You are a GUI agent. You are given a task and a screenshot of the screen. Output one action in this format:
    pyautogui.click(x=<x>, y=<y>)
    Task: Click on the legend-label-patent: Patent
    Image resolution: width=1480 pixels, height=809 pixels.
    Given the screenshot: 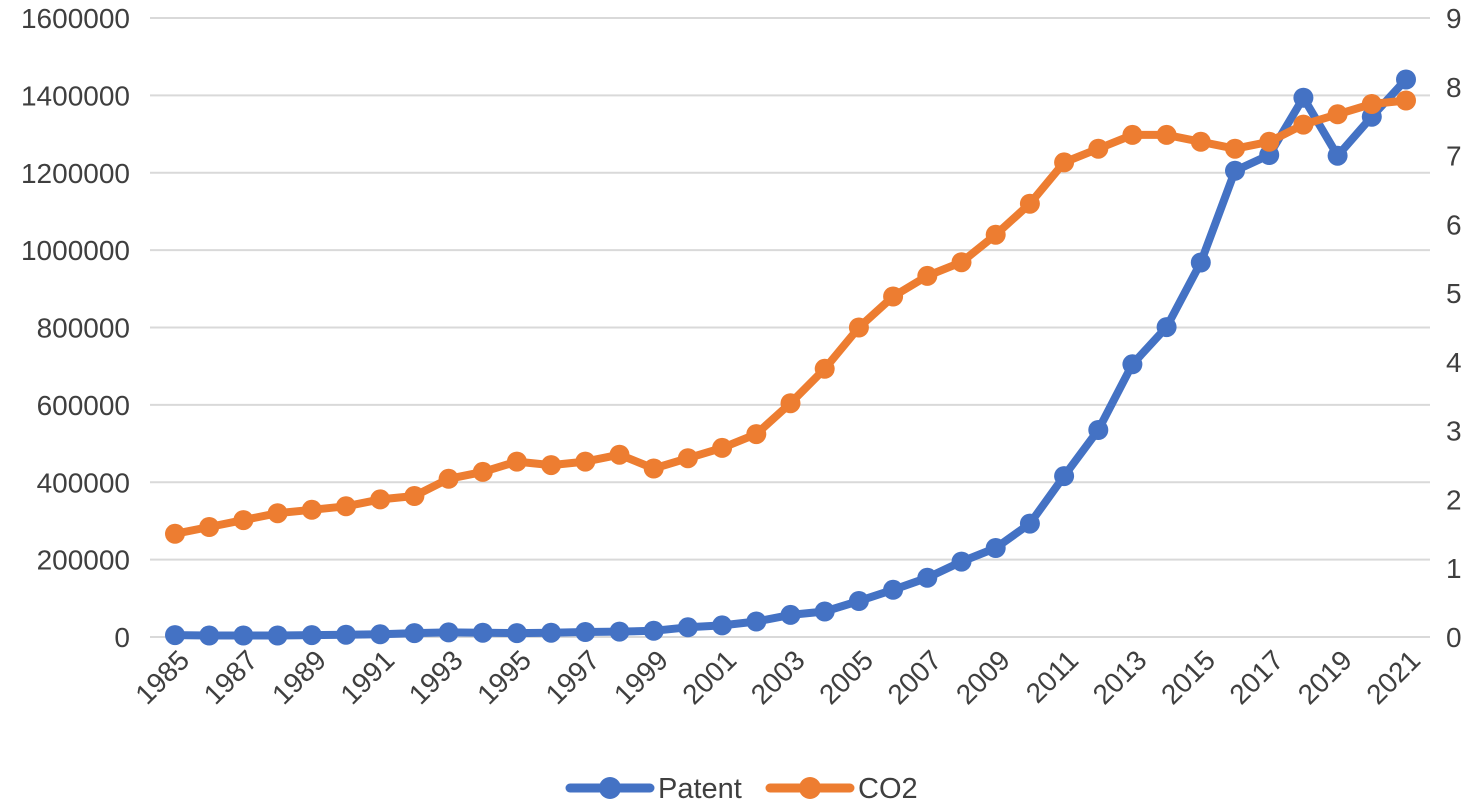 What is the action you would take?
    pyautogui.click(x=700, y=789)
    